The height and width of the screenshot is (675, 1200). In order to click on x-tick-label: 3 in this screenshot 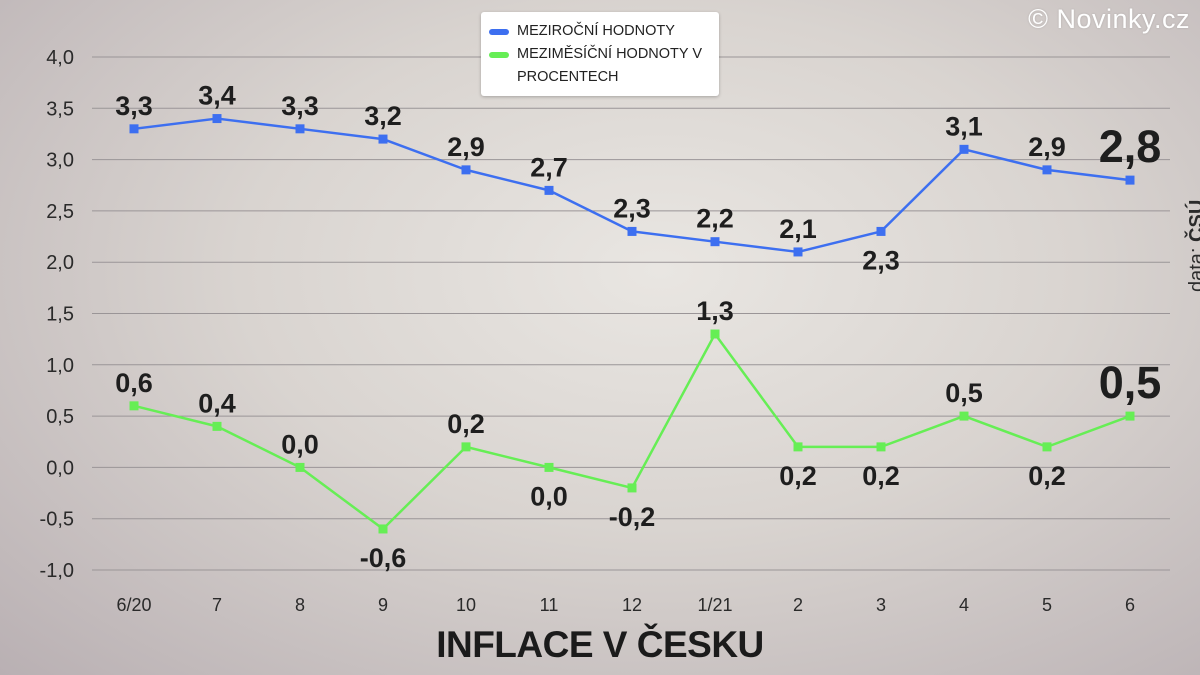, I will do `click(881, 605)`.